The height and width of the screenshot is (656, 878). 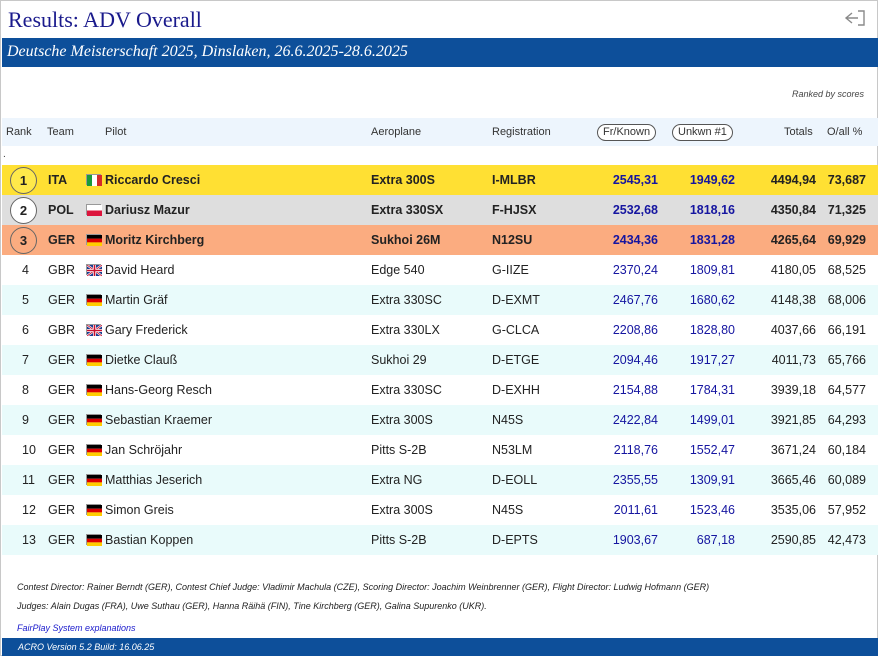 I want to click on pilot-cell: Jan Schröjahr, so click(x=144, y=450).